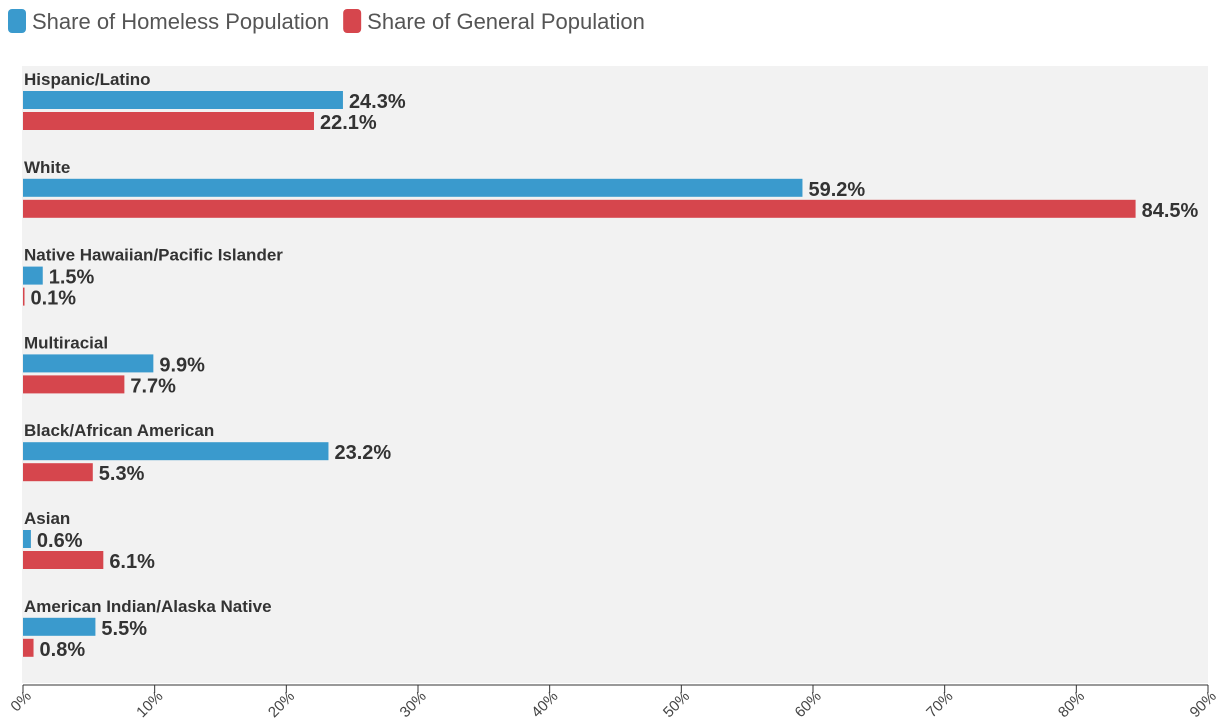 The height and width of the screenshot is (727, 1219). I want to click on x-tick-label: 20%, so click(281, 704).